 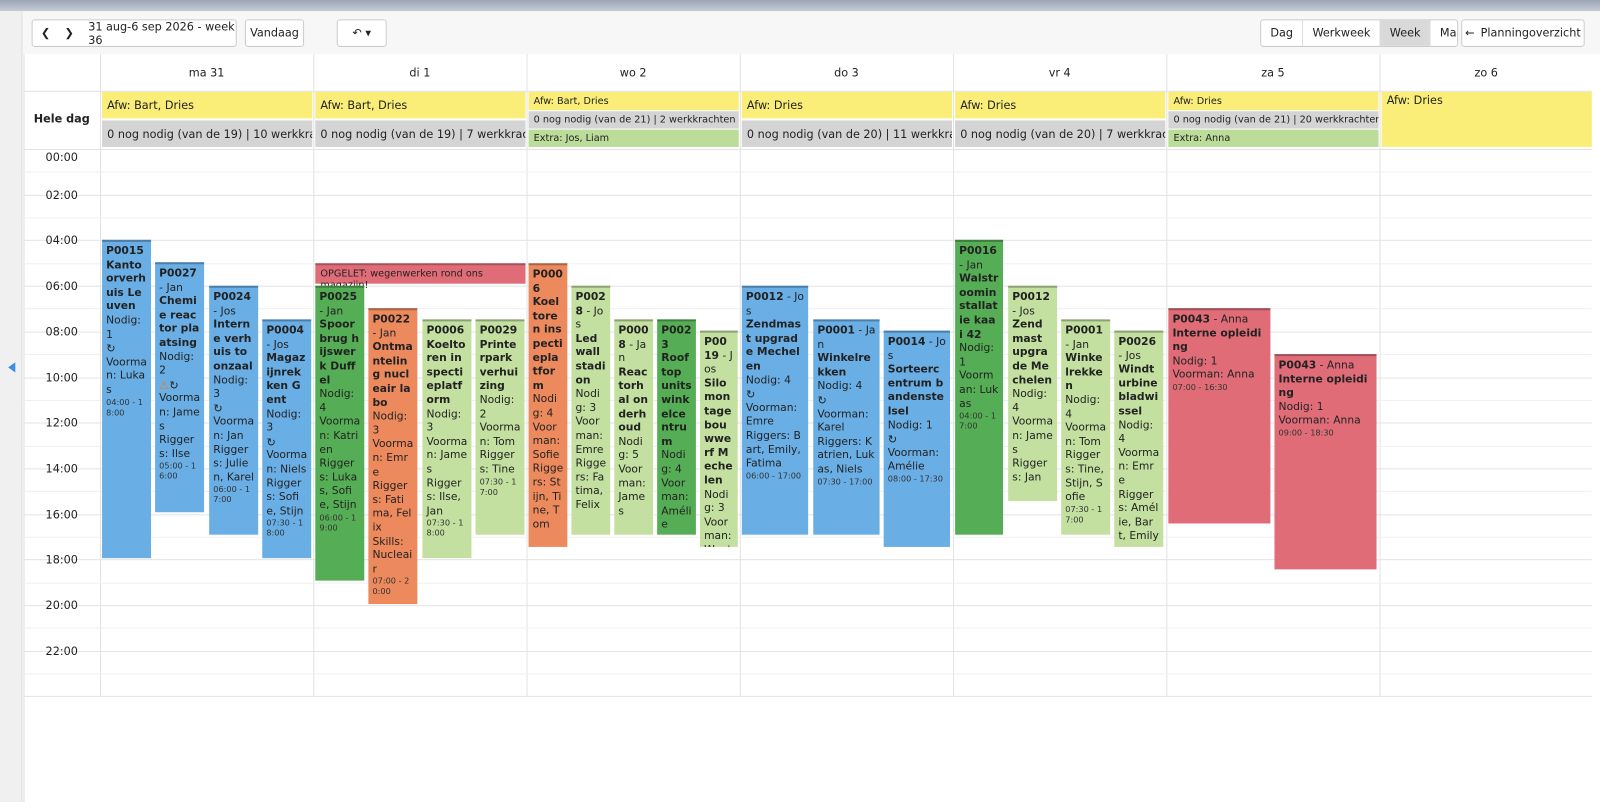 I want to click on event-assignee: - Jos, so click(x=589, y=317).